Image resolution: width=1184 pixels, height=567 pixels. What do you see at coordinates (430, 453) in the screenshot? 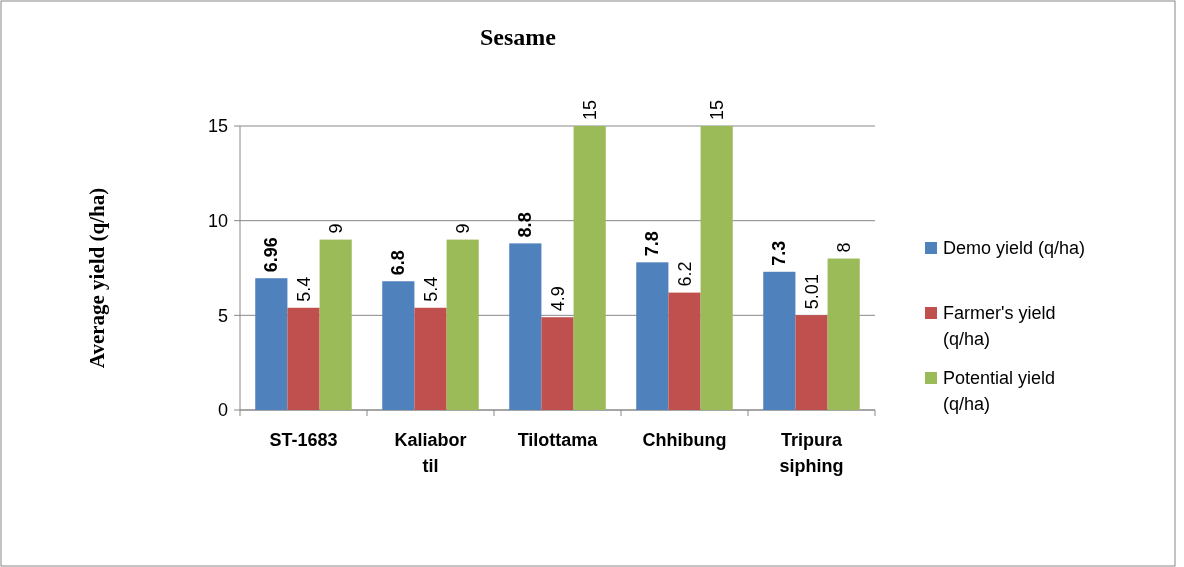
I see `x-tick-label: Kaliabor til` at bounding box center [430, 453].